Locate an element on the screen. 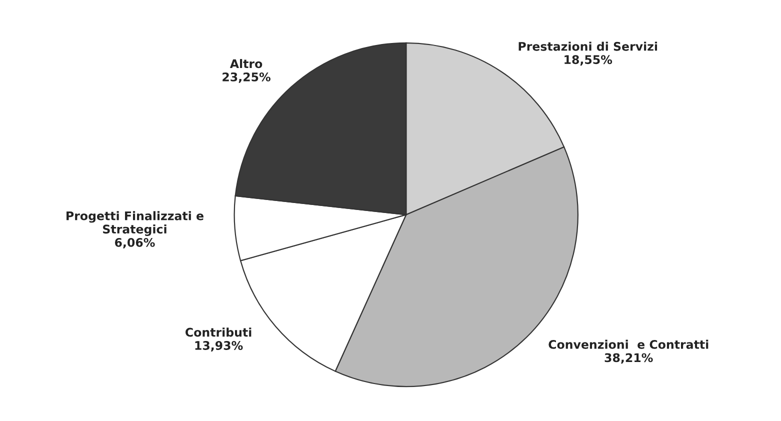 This screenshot has height=421, width=781. data-label: 13,93% is located at coordinates (219, 346).